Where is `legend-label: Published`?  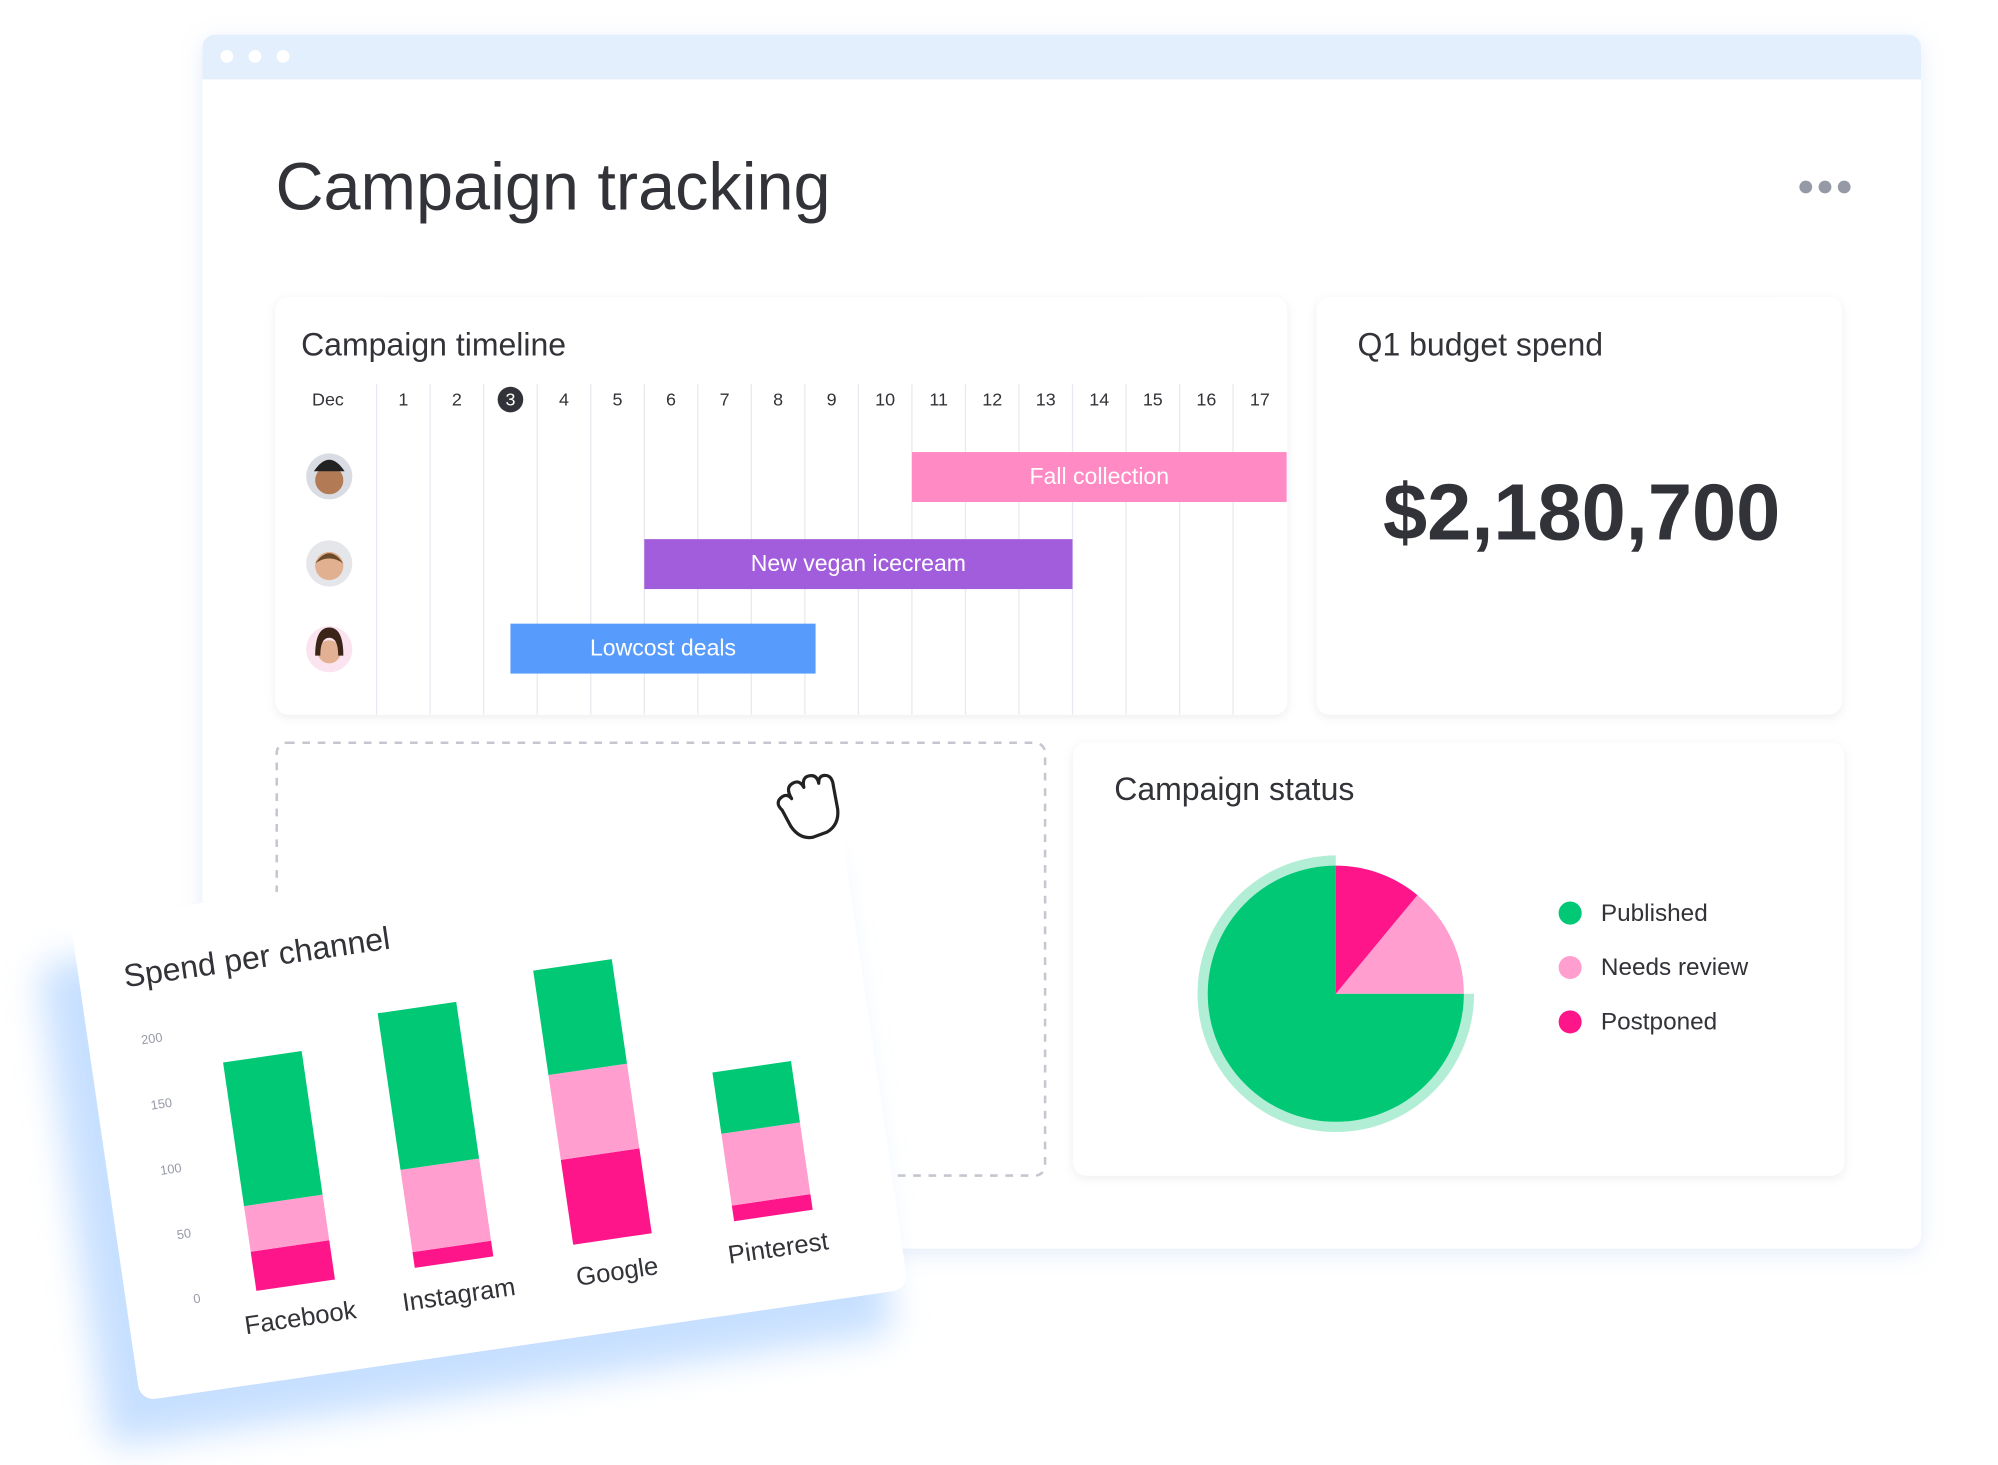 legend-label: Published is located at coordinates (1654, 913).